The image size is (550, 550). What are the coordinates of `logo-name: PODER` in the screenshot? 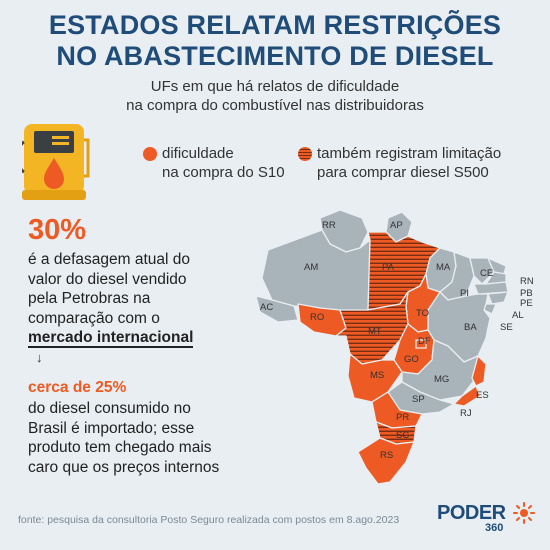 It's located at (471, 513).